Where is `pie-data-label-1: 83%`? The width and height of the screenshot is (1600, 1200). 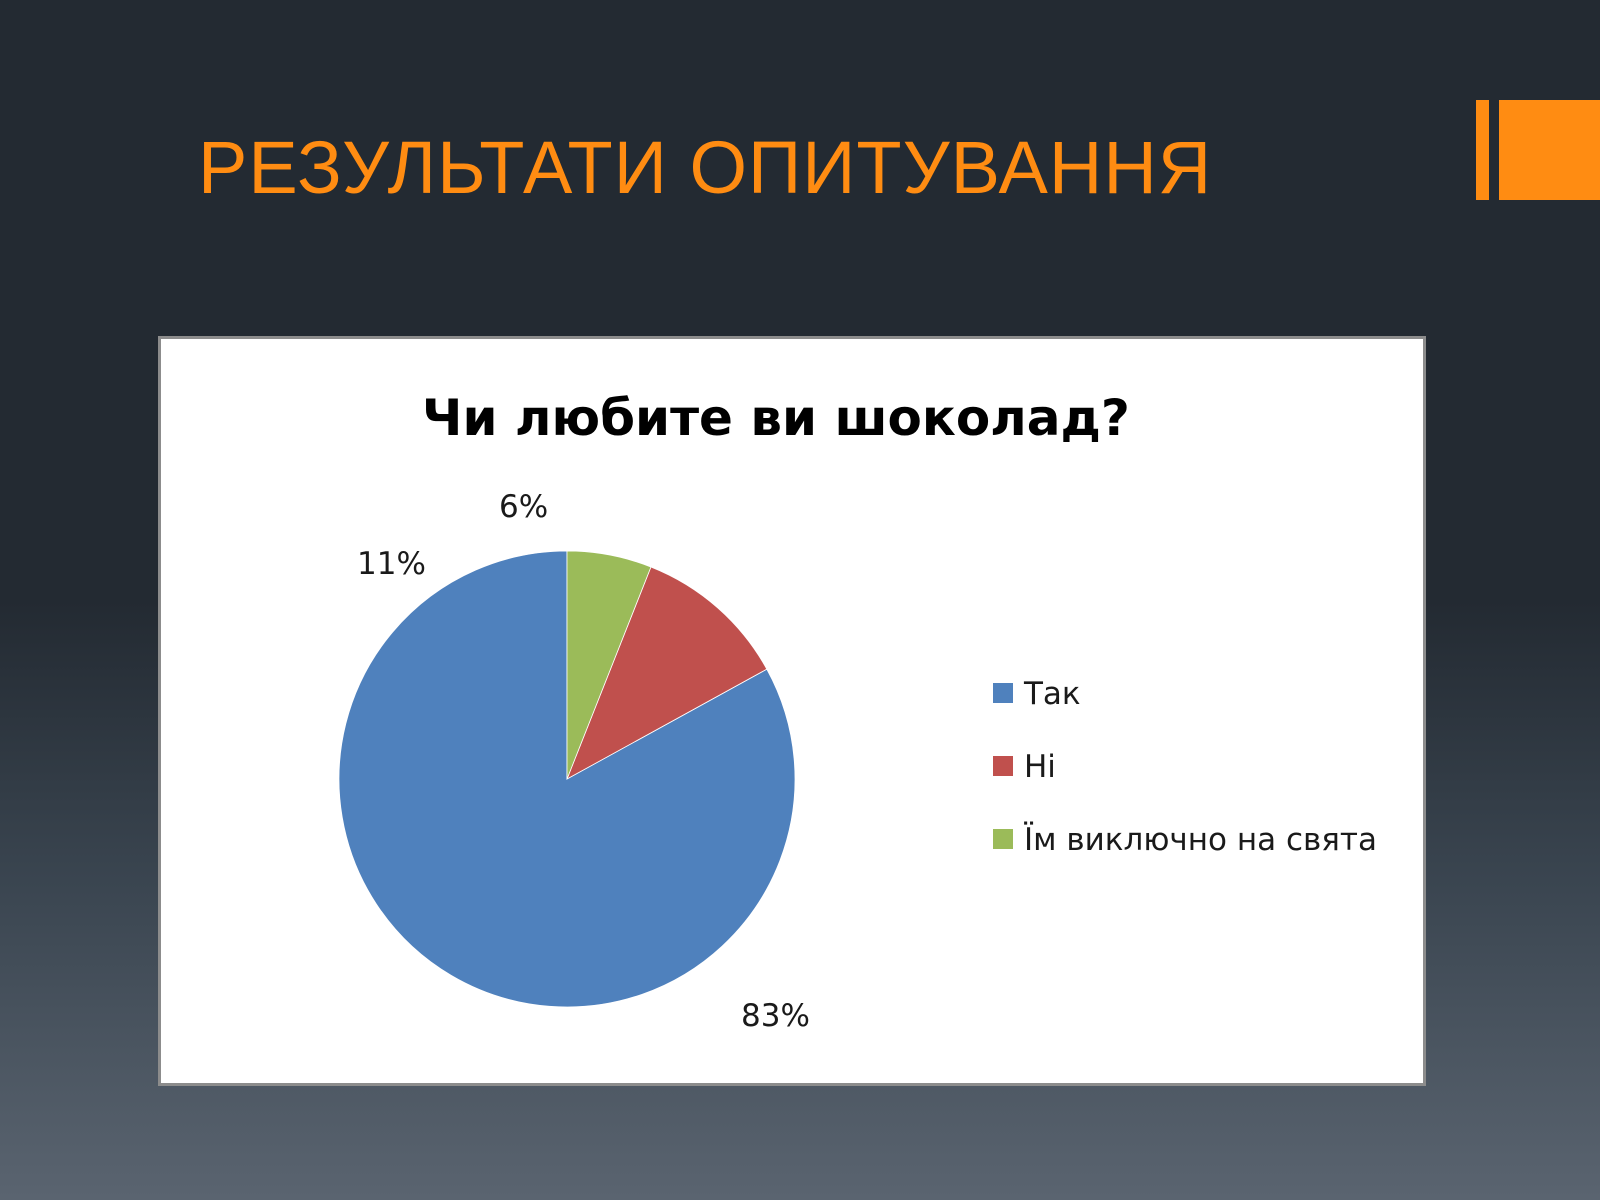 pie-data-label-1: 83% is located at coordinates (775, 1016).